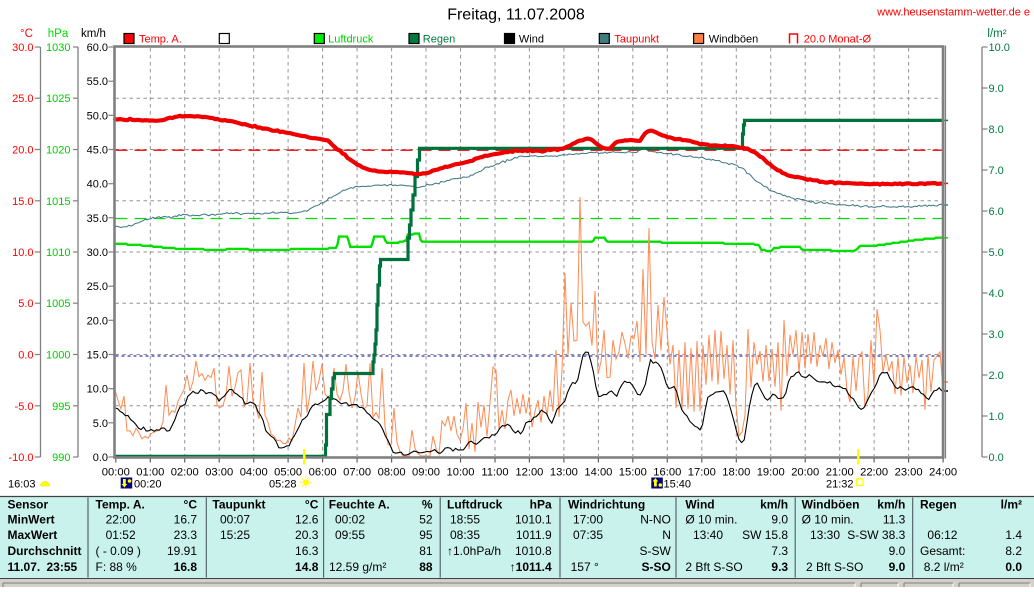 The image size is (1034, 592). What do you see at coordinates (779, 567) in the screenshot?
I see `svg-text: 9.3` at bounding box center [779, 567].